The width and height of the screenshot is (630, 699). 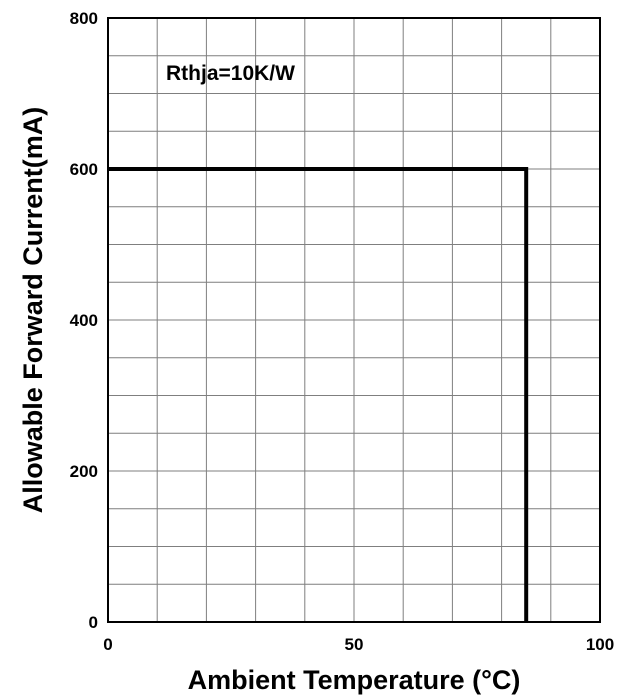 What do you see at coordinates (107, 644) in the screenshot?
I see `x-tick-label: 0` at bounding box center [107, 644].